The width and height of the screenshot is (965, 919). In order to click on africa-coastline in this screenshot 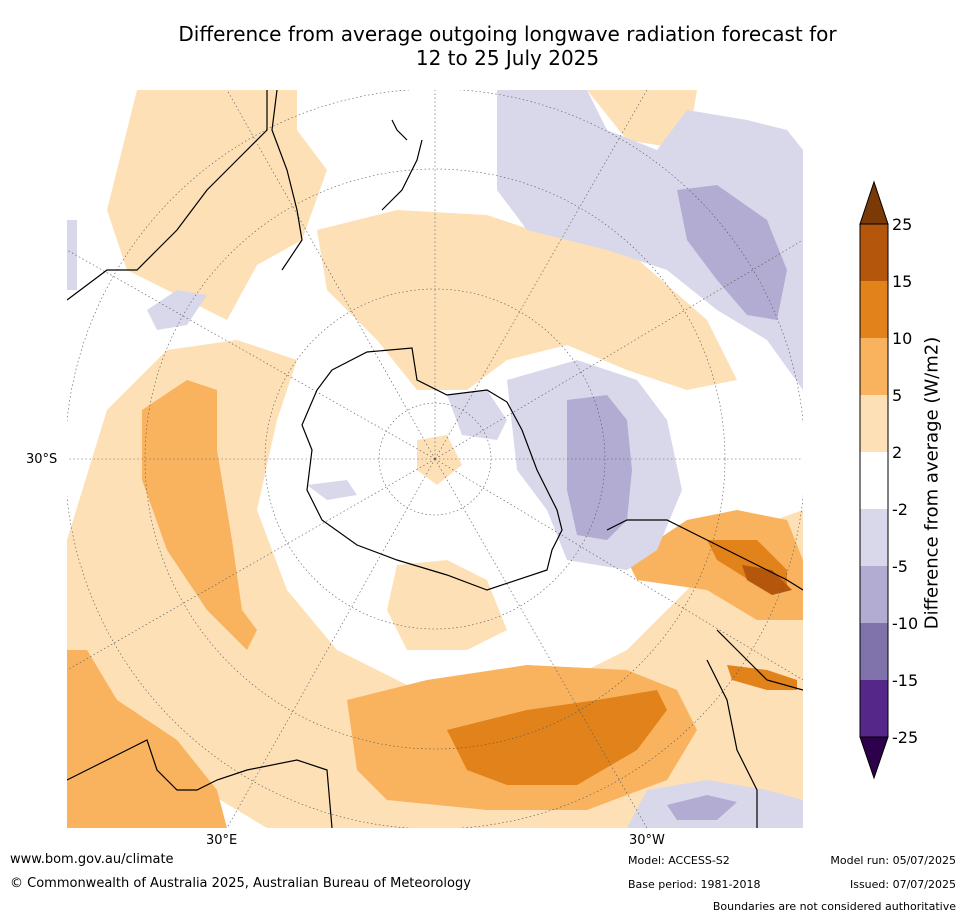, I will do `click(200, 783)`.